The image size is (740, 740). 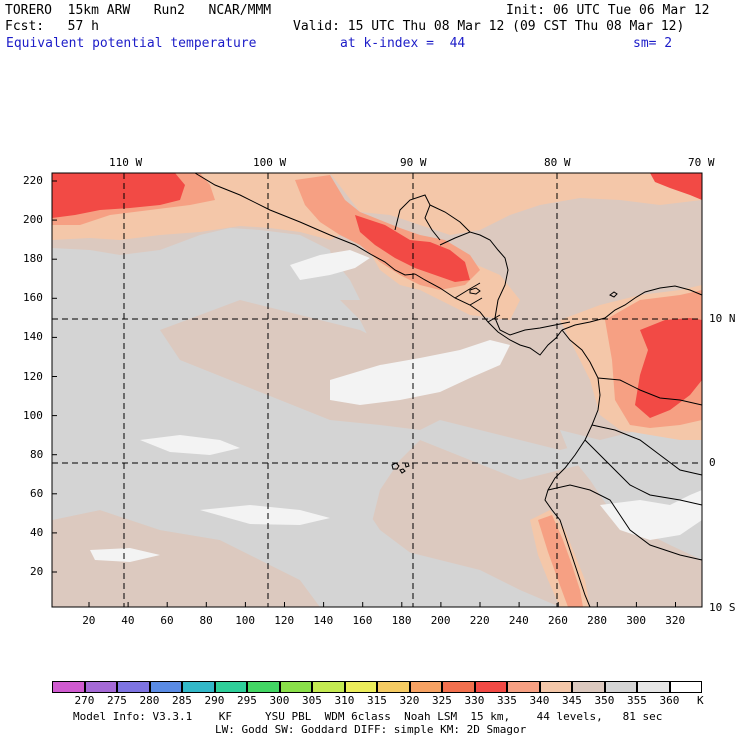 I want to click on coast-mexico, so click(x=305, y=224).